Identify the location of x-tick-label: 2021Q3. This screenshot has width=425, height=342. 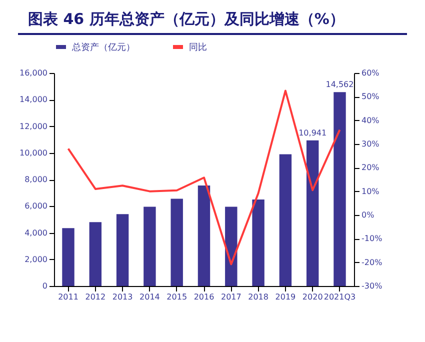
(340, 297).